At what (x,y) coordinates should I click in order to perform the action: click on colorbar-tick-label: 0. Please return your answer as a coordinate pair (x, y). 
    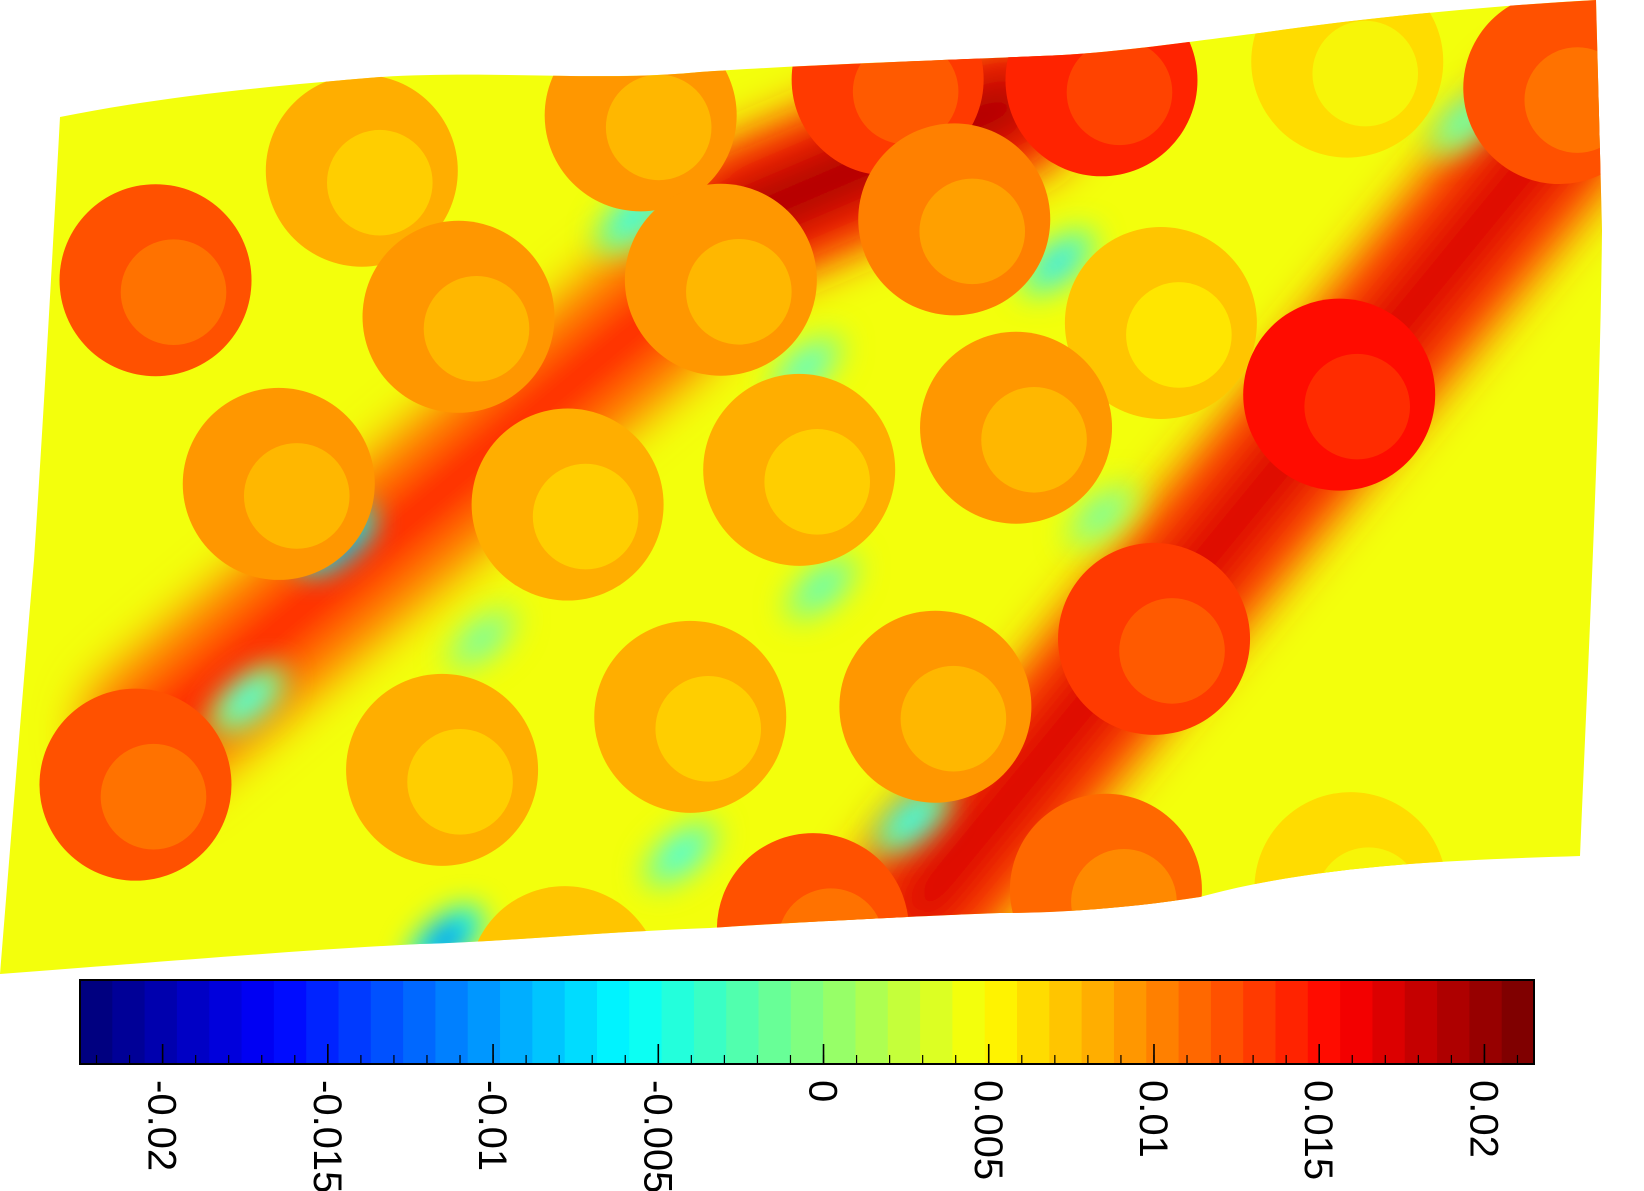
    Looking at the image, I should click on (823, 1091).